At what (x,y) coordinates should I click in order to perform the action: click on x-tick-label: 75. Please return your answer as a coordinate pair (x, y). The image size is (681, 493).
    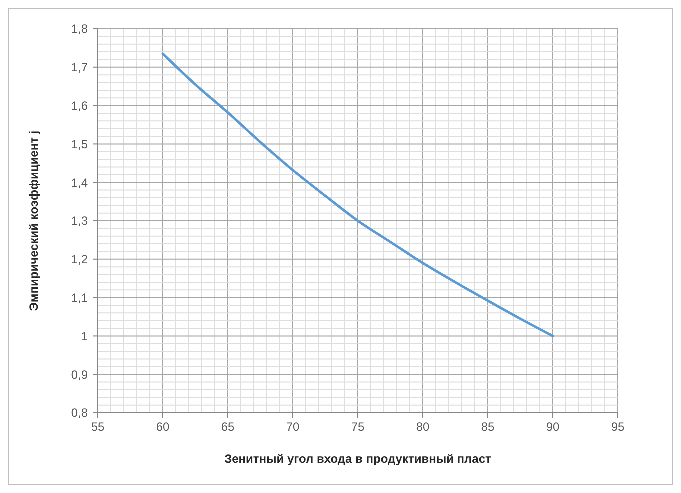
    Looking at the image, I should click on (358, 427).